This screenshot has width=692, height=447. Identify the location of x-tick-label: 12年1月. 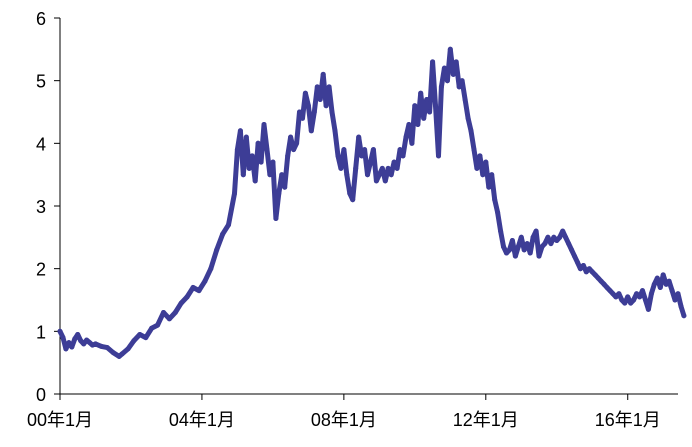
(486, 420).